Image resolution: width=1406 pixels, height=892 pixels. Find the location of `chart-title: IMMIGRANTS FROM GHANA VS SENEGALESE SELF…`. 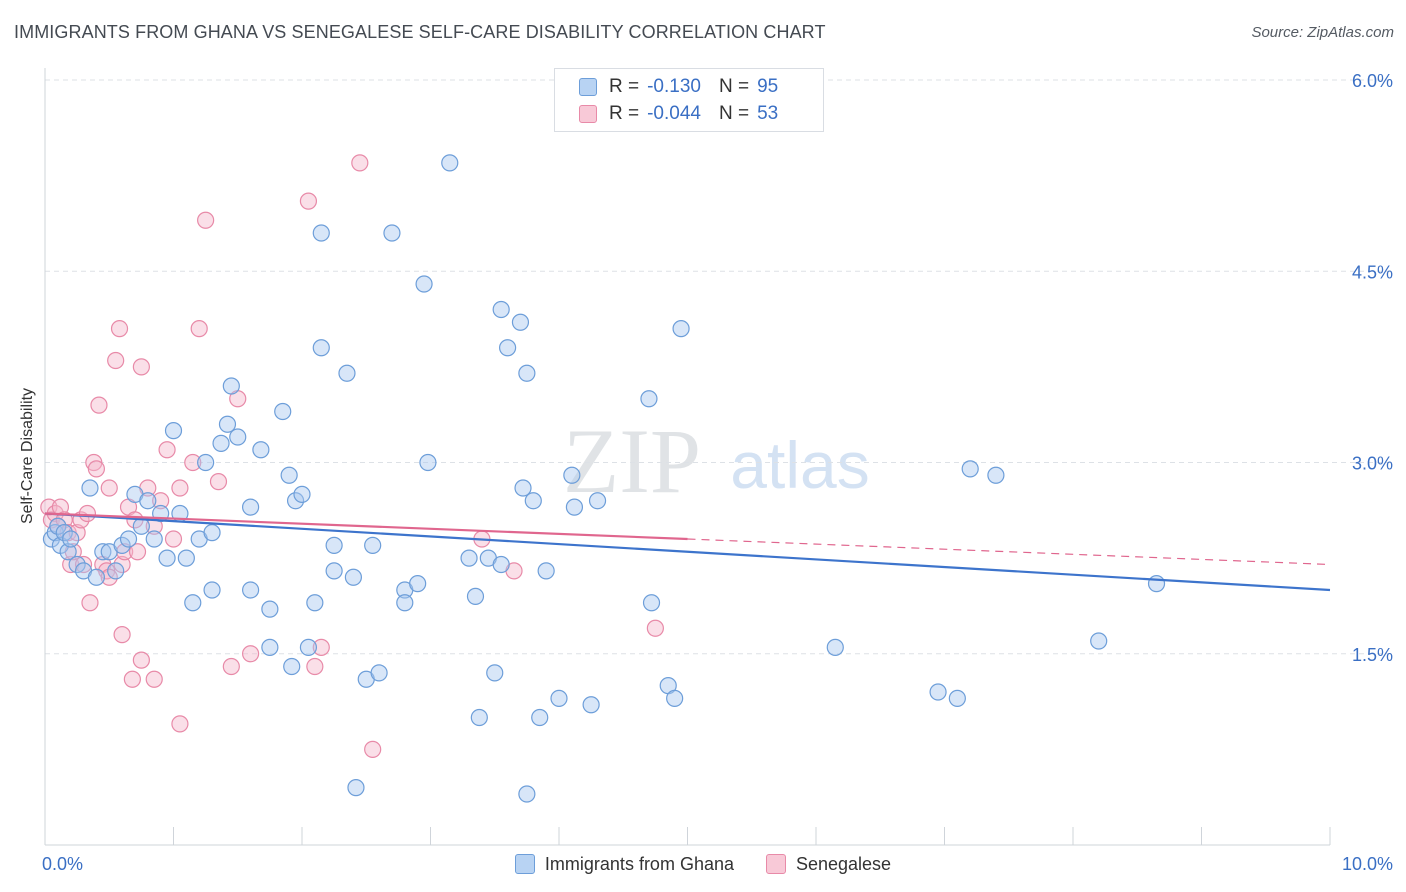

chart-title: IMMIGRANTS FROM GHANA VS SENEGALESE SELF… is located at coordinates (420, 32).